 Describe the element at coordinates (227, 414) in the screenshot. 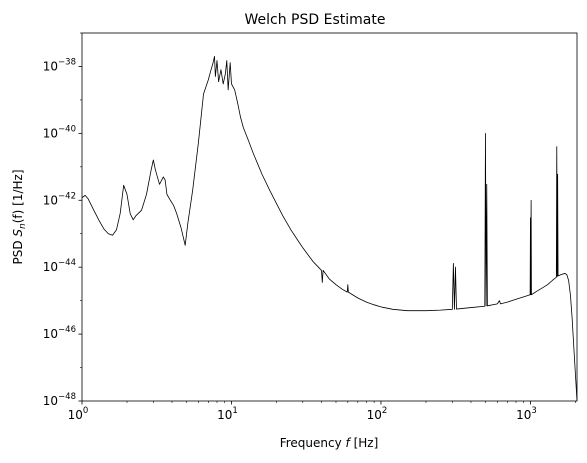

I see `x-tick-label: 10¹` at that location.